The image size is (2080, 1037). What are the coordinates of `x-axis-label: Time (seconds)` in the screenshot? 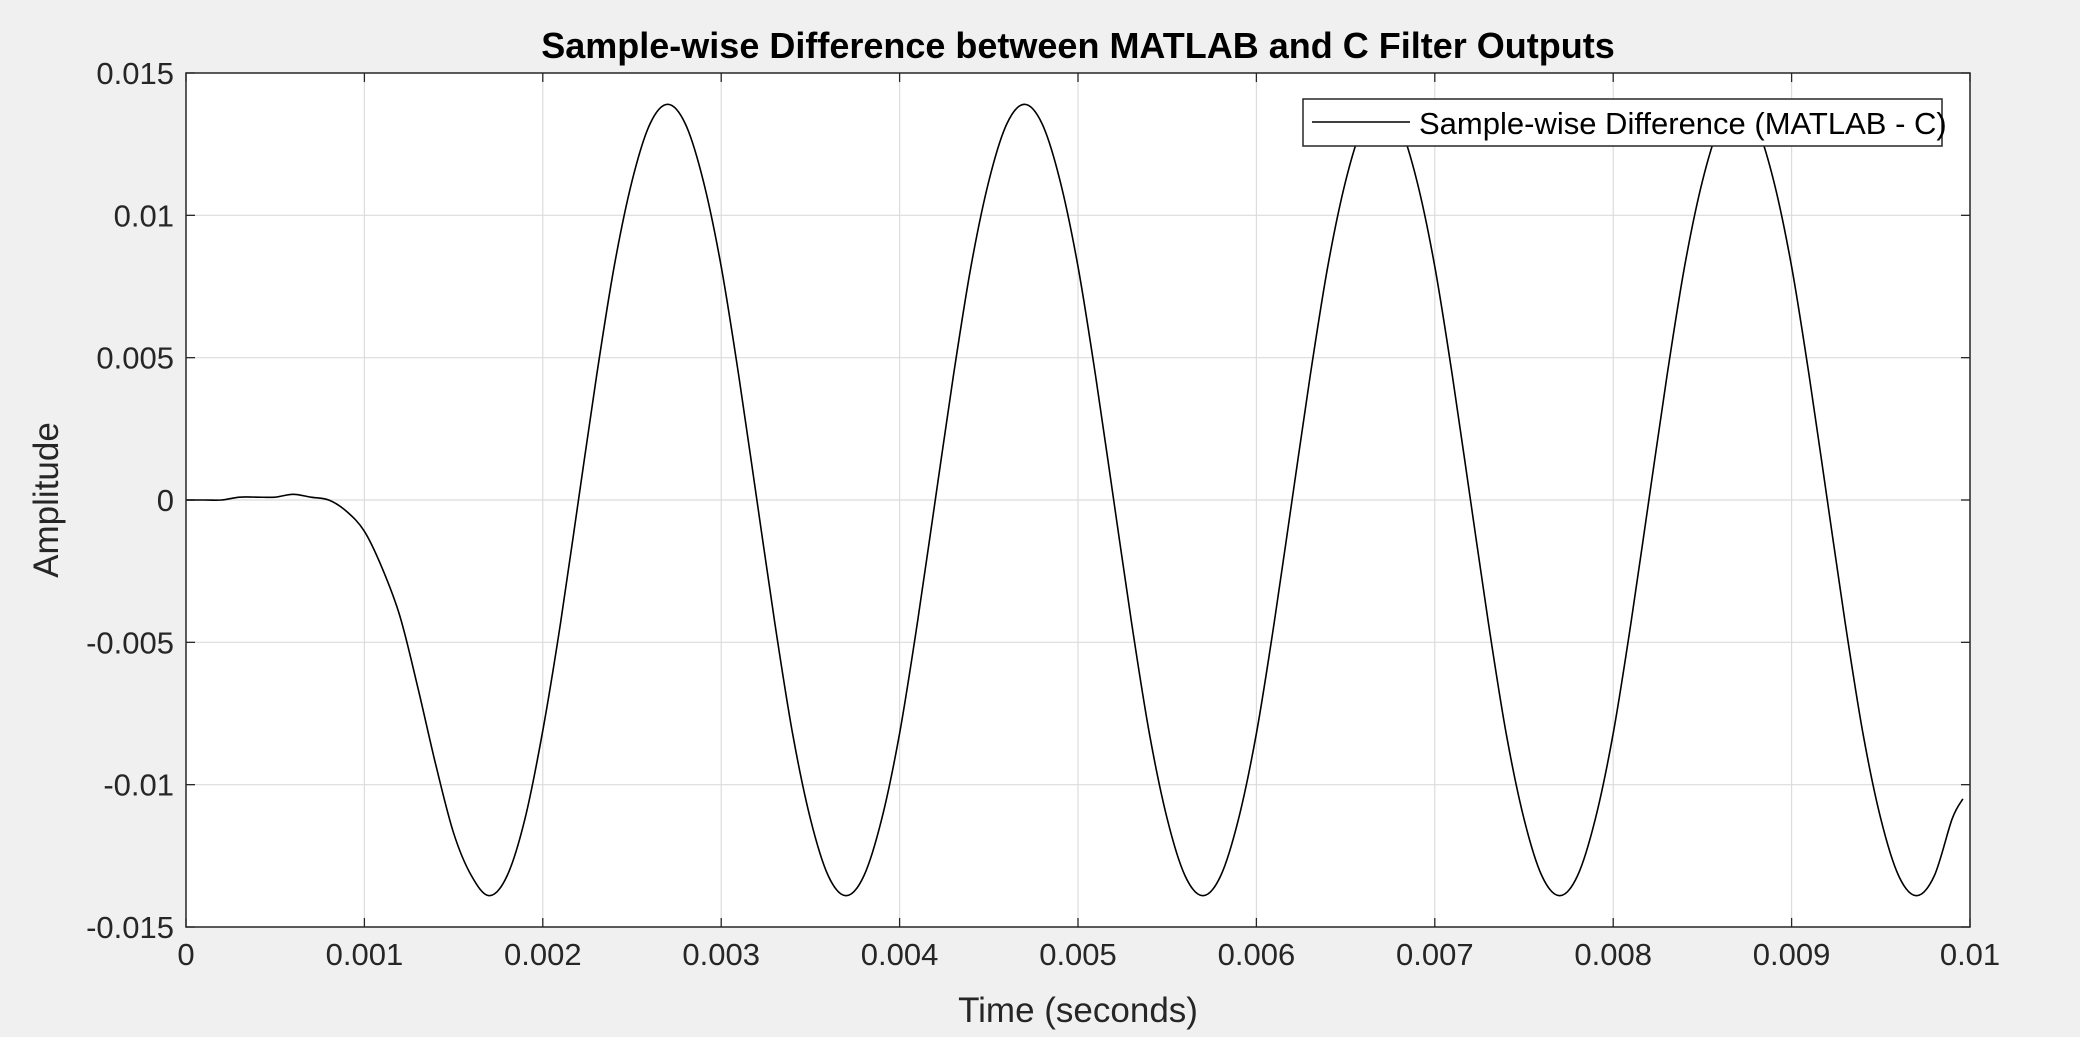 It's located at (1078, 1010).